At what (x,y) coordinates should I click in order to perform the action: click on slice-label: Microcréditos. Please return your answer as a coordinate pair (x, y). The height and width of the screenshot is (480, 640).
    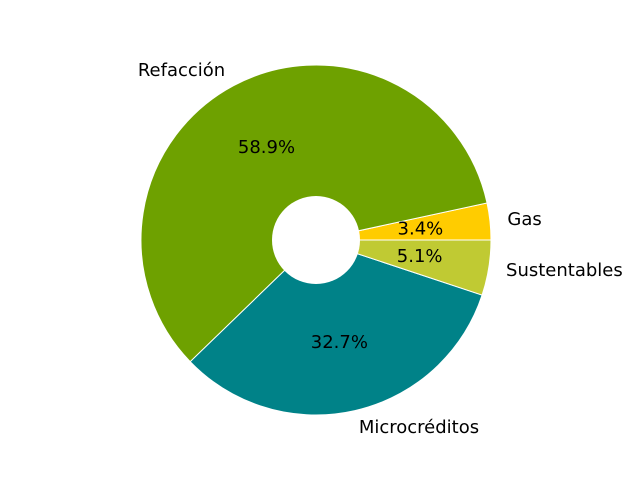
    Looking at the image, I should click on (419, 427).